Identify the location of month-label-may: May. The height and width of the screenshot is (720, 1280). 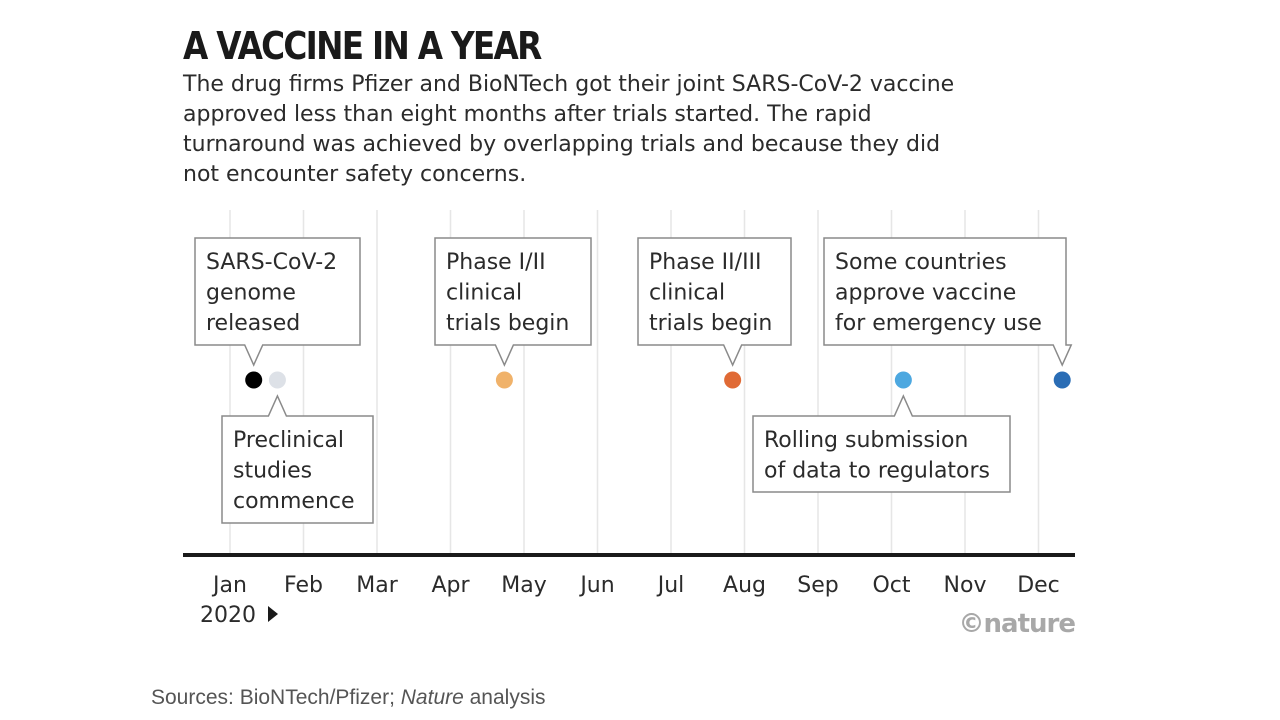
(523, 585).